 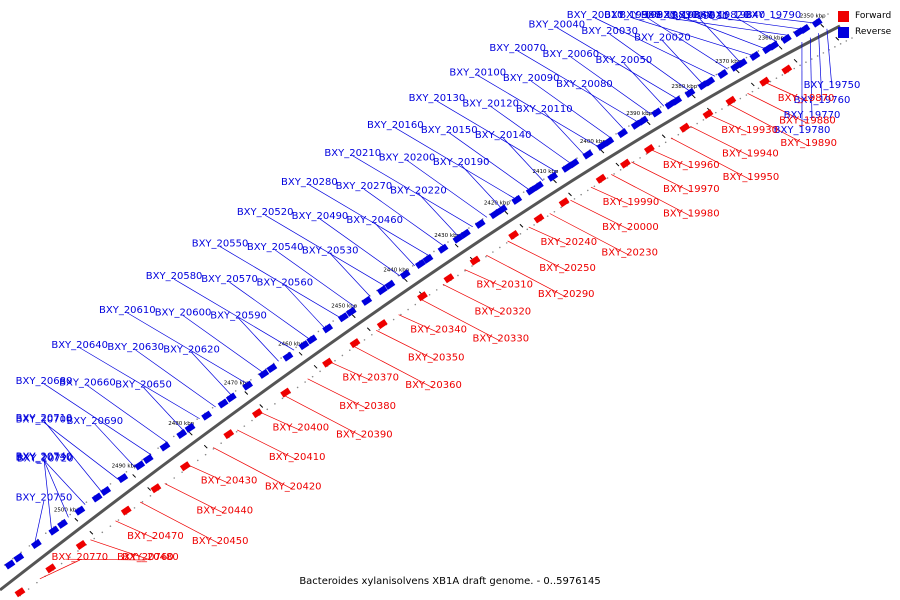 What do you see at coordinates (802, 130) in the screenshot?
I see `gene-label: BXY_19780` at bounding box center [802, 130].